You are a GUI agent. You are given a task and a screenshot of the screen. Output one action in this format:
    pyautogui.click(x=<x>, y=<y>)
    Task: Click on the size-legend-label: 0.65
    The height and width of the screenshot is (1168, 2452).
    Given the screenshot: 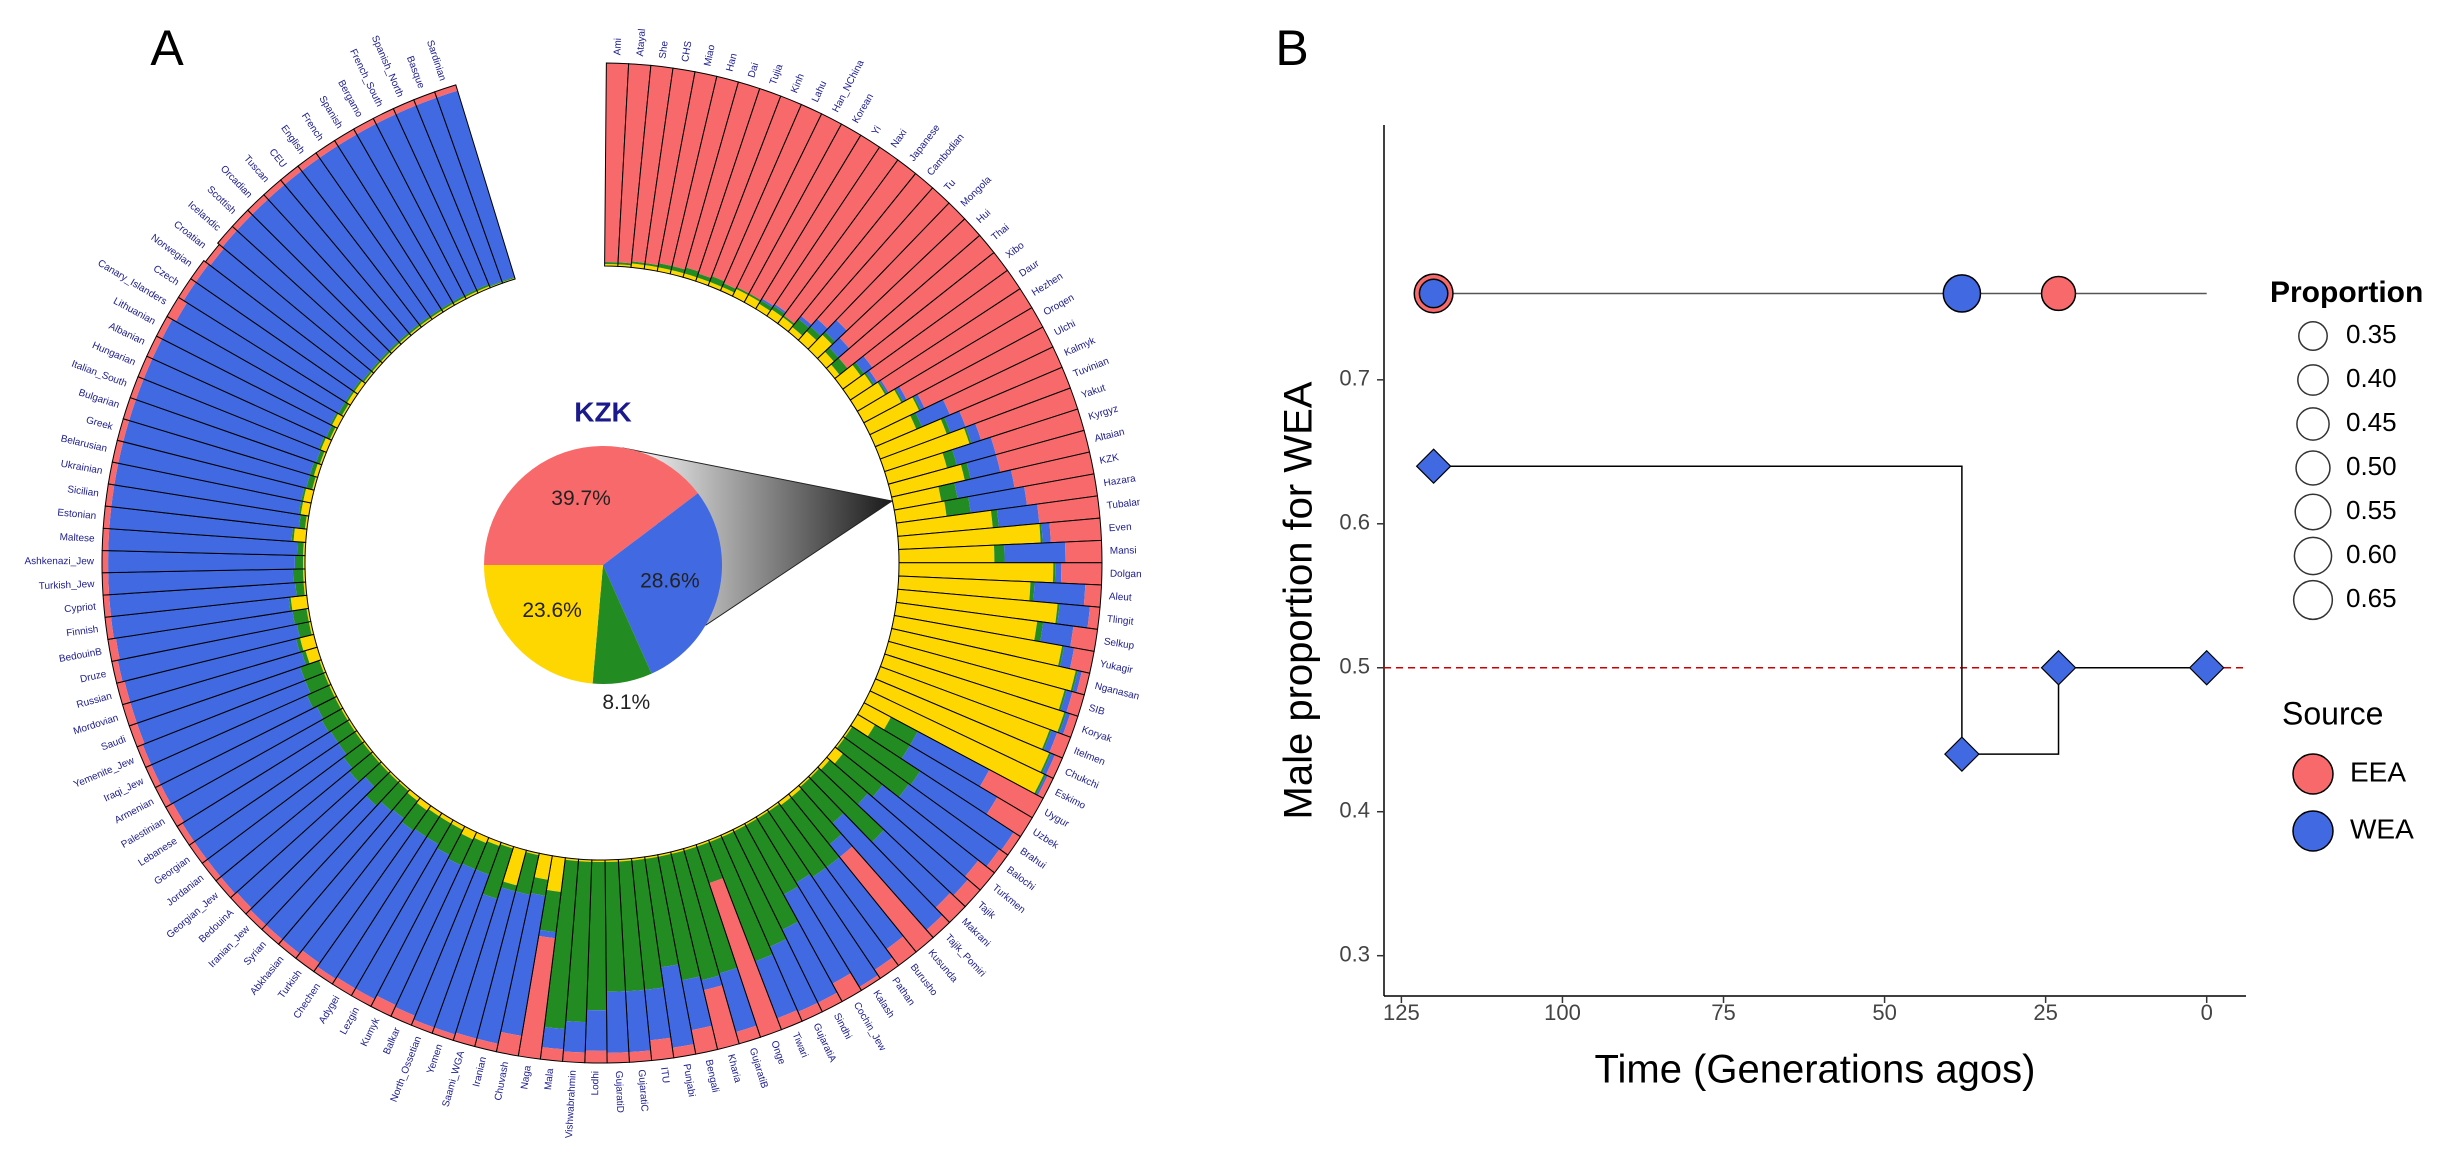 What is the action you would take?
    pyautogui.click(x=2371, y=598)
    